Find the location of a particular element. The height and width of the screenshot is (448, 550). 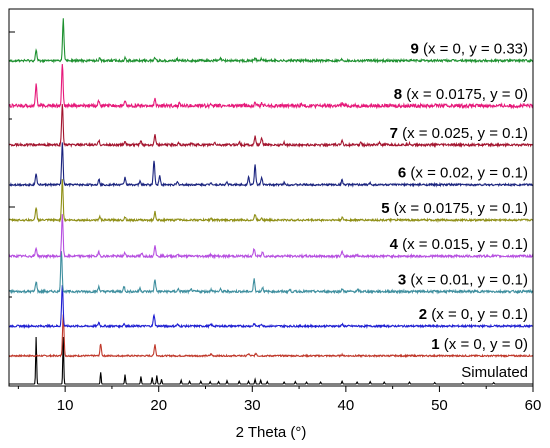

trace-label-7: 7 (x = 0.025, y = 0.1) is located at coordinates (459, 133).